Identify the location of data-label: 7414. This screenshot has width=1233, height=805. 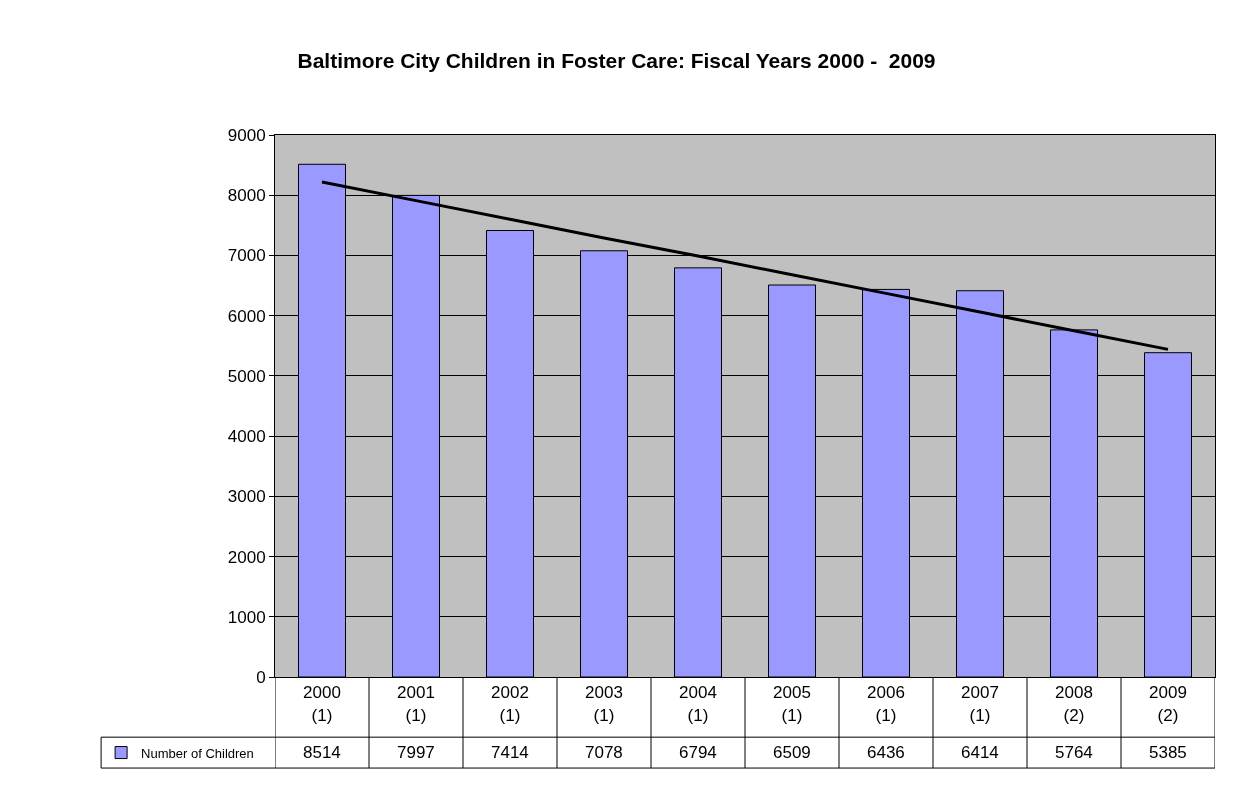
(510, 752).